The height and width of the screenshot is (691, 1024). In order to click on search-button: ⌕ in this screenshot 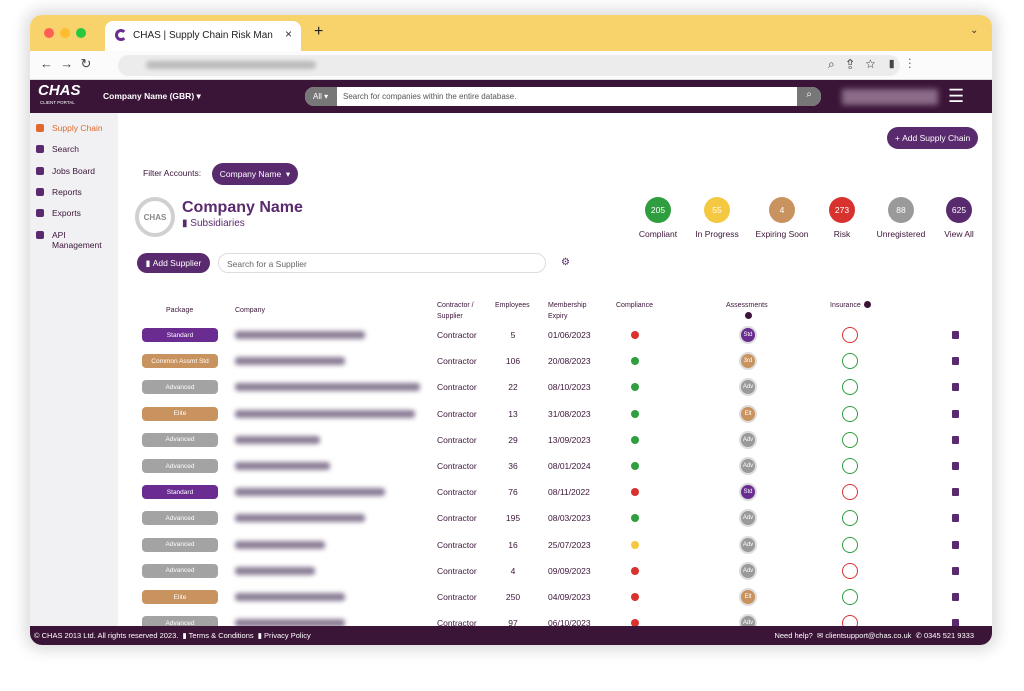, I will do `click(809, 96)`.